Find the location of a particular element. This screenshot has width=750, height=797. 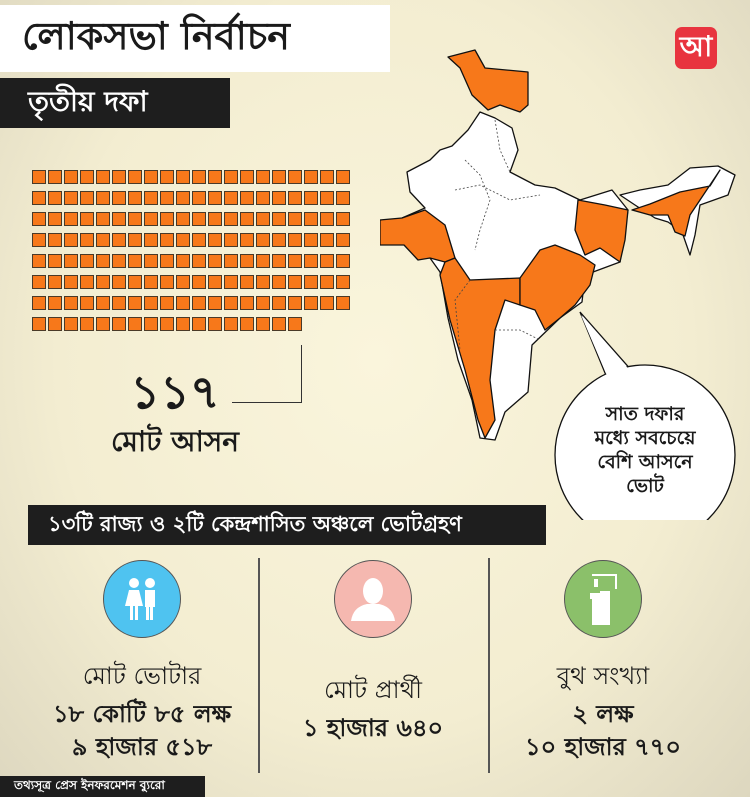

logo: আ is located at coordinates (696, 48).